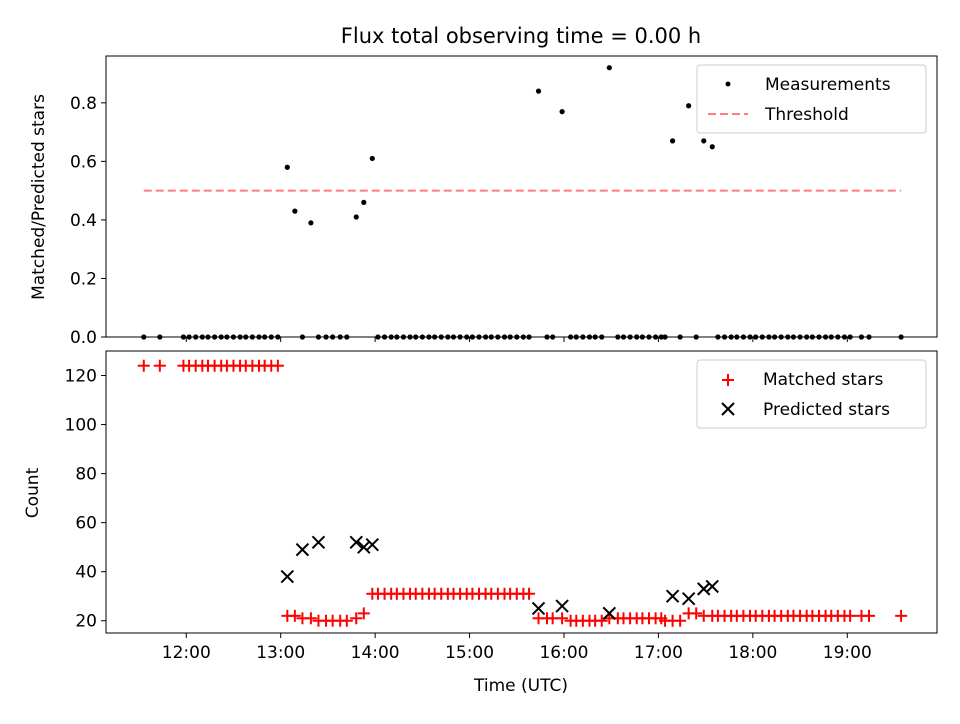  I want to click on top-legend: Measurements Threshold, so click(811, 99).